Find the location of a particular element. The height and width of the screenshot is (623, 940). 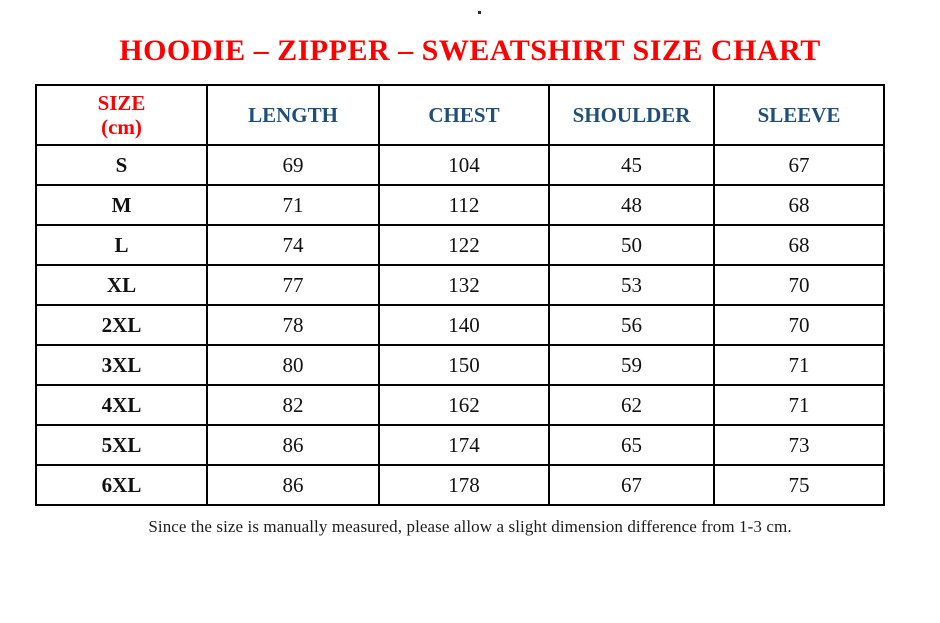

shoulder-value: 67 is located at coordinates (631, 485).